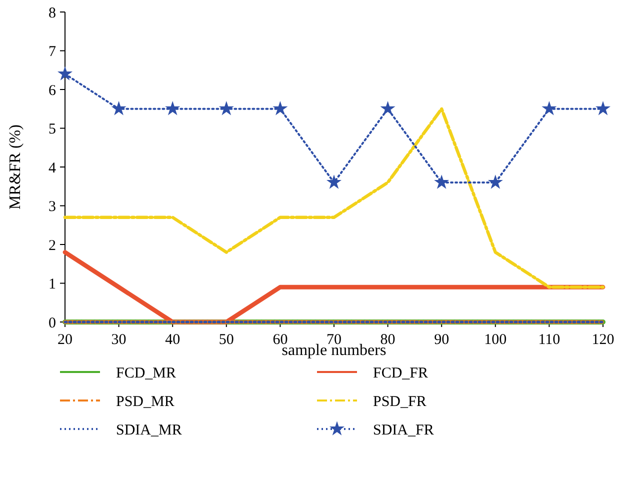  What do you see at coordinates (65, 340) in the screenshot?
I see `x-tick-label: 20` at bounding box center [65, 340].